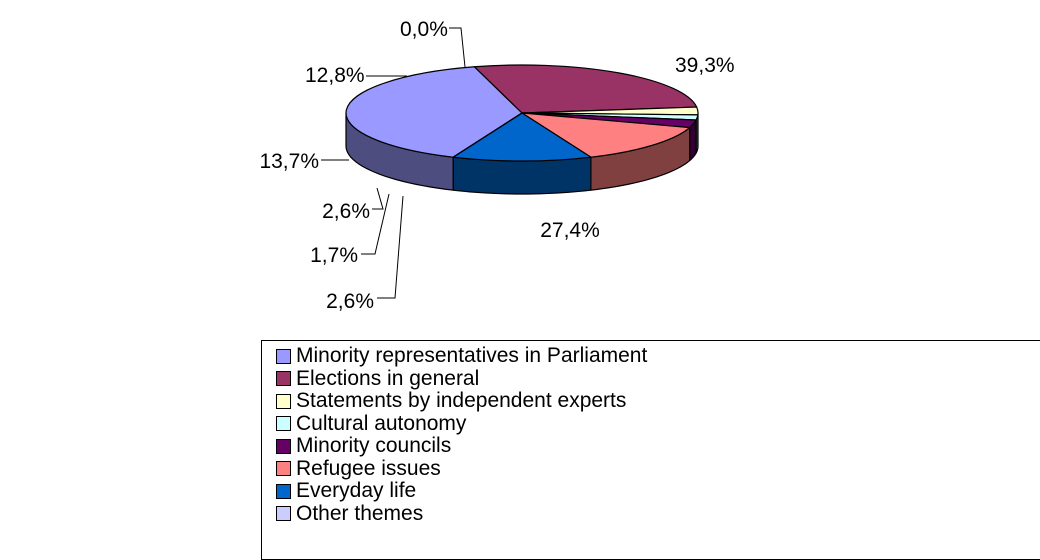 The width and height of the screenshot is (1040, 560). What do you see at coordinates (346, 211) in the screenshot?
I see `data-label-minority-councils: 2,6%` at bounding box center [346, 211].